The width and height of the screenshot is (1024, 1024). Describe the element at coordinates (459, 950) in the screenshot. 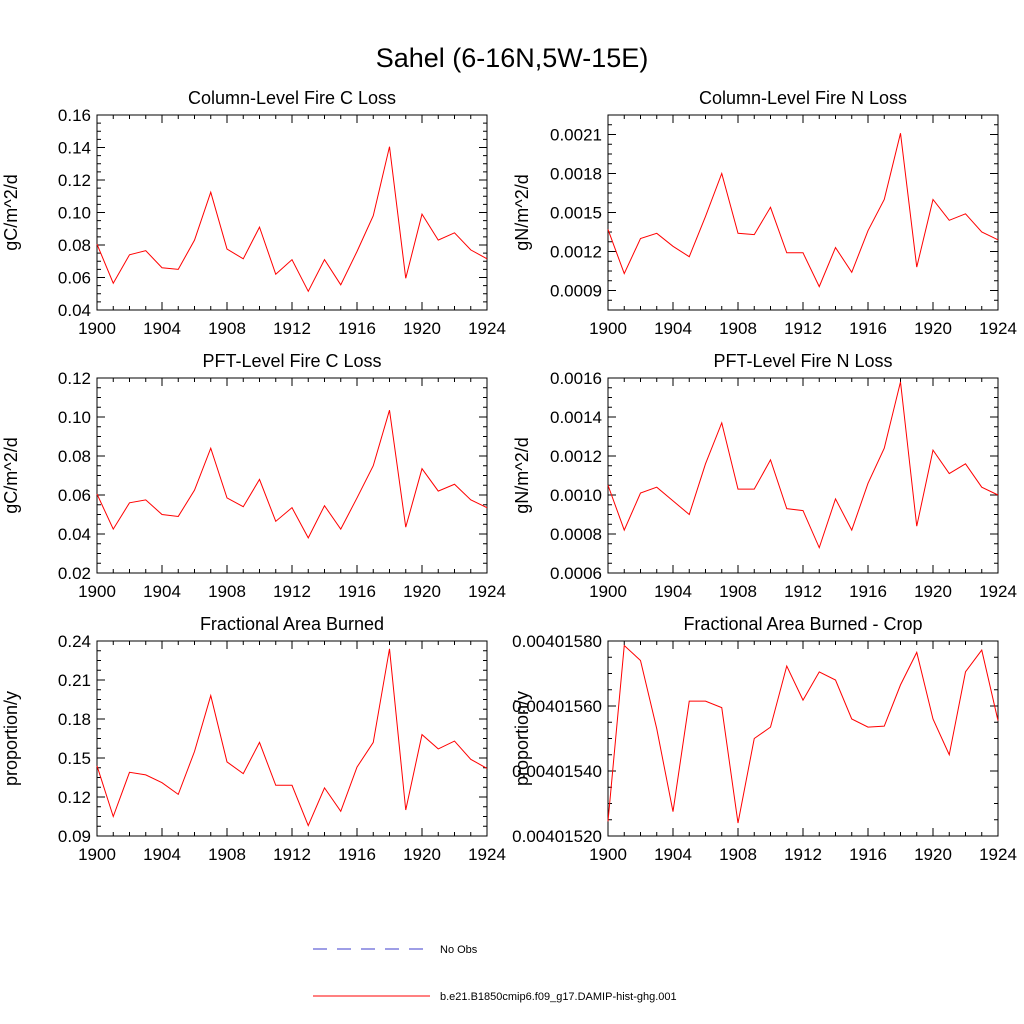

I see `legend-label-no-obs: No Obs` at that location.